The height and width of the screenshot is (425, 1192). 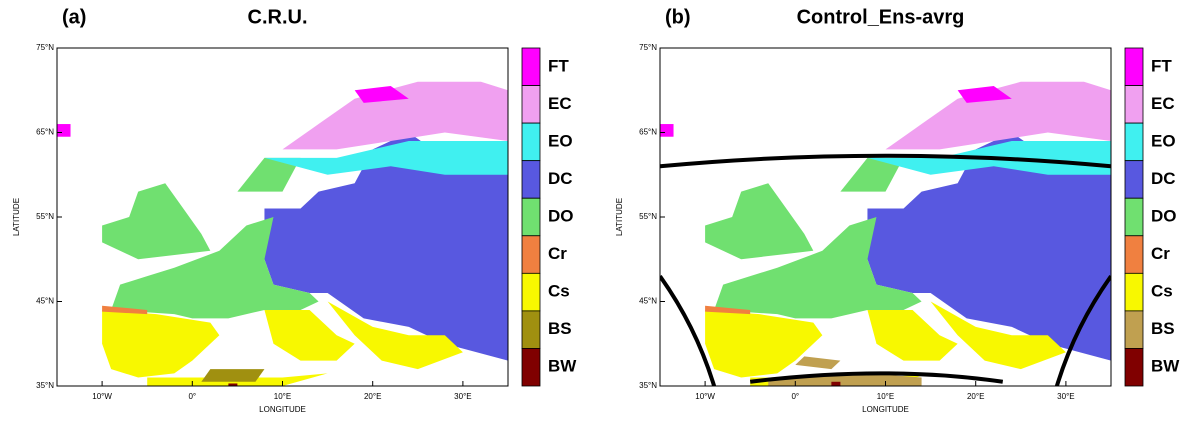 What do you see at coordinates (74, 17) in the screenshot?
I see `panel-label: (a)` at bounding box center [74, 17].